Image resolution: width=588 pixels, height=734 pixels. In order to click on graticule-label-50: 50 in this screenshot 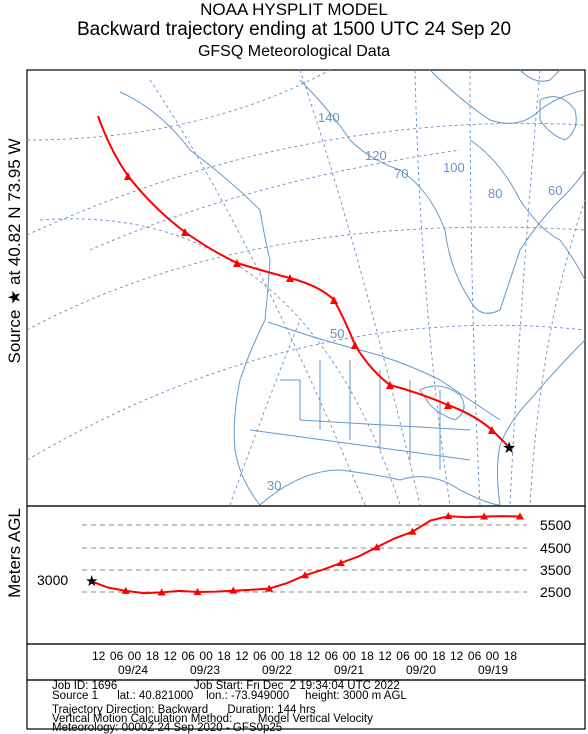, I will do `click(337, 333)`.